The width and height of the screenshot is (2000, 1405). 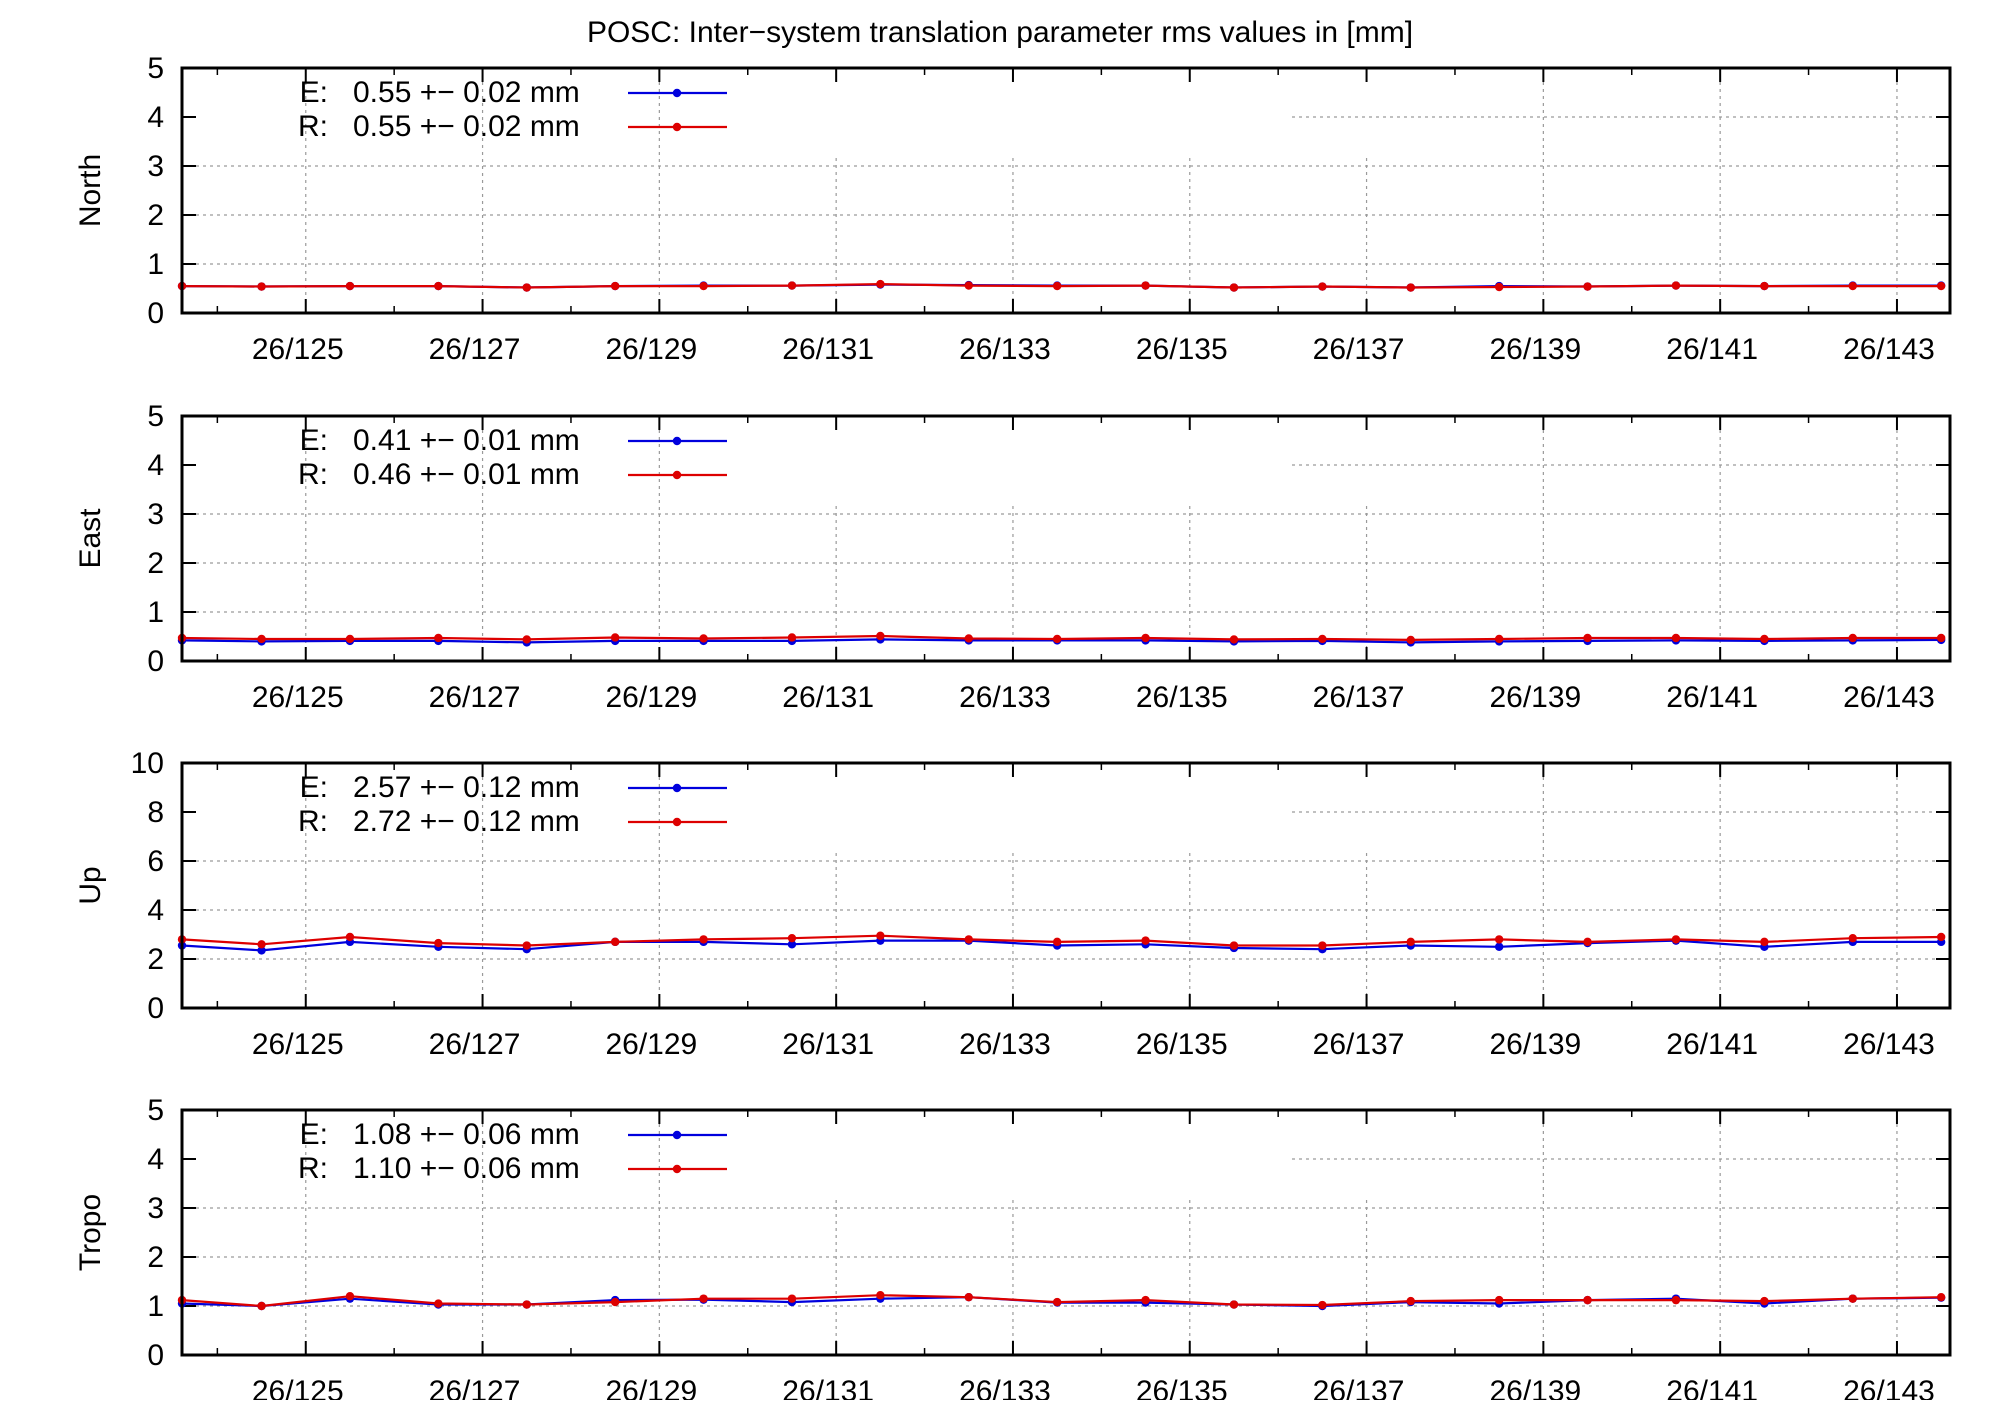 I want to click on legend-label: 2.57 +− 0.12 mm, so click(x=466, y=787).